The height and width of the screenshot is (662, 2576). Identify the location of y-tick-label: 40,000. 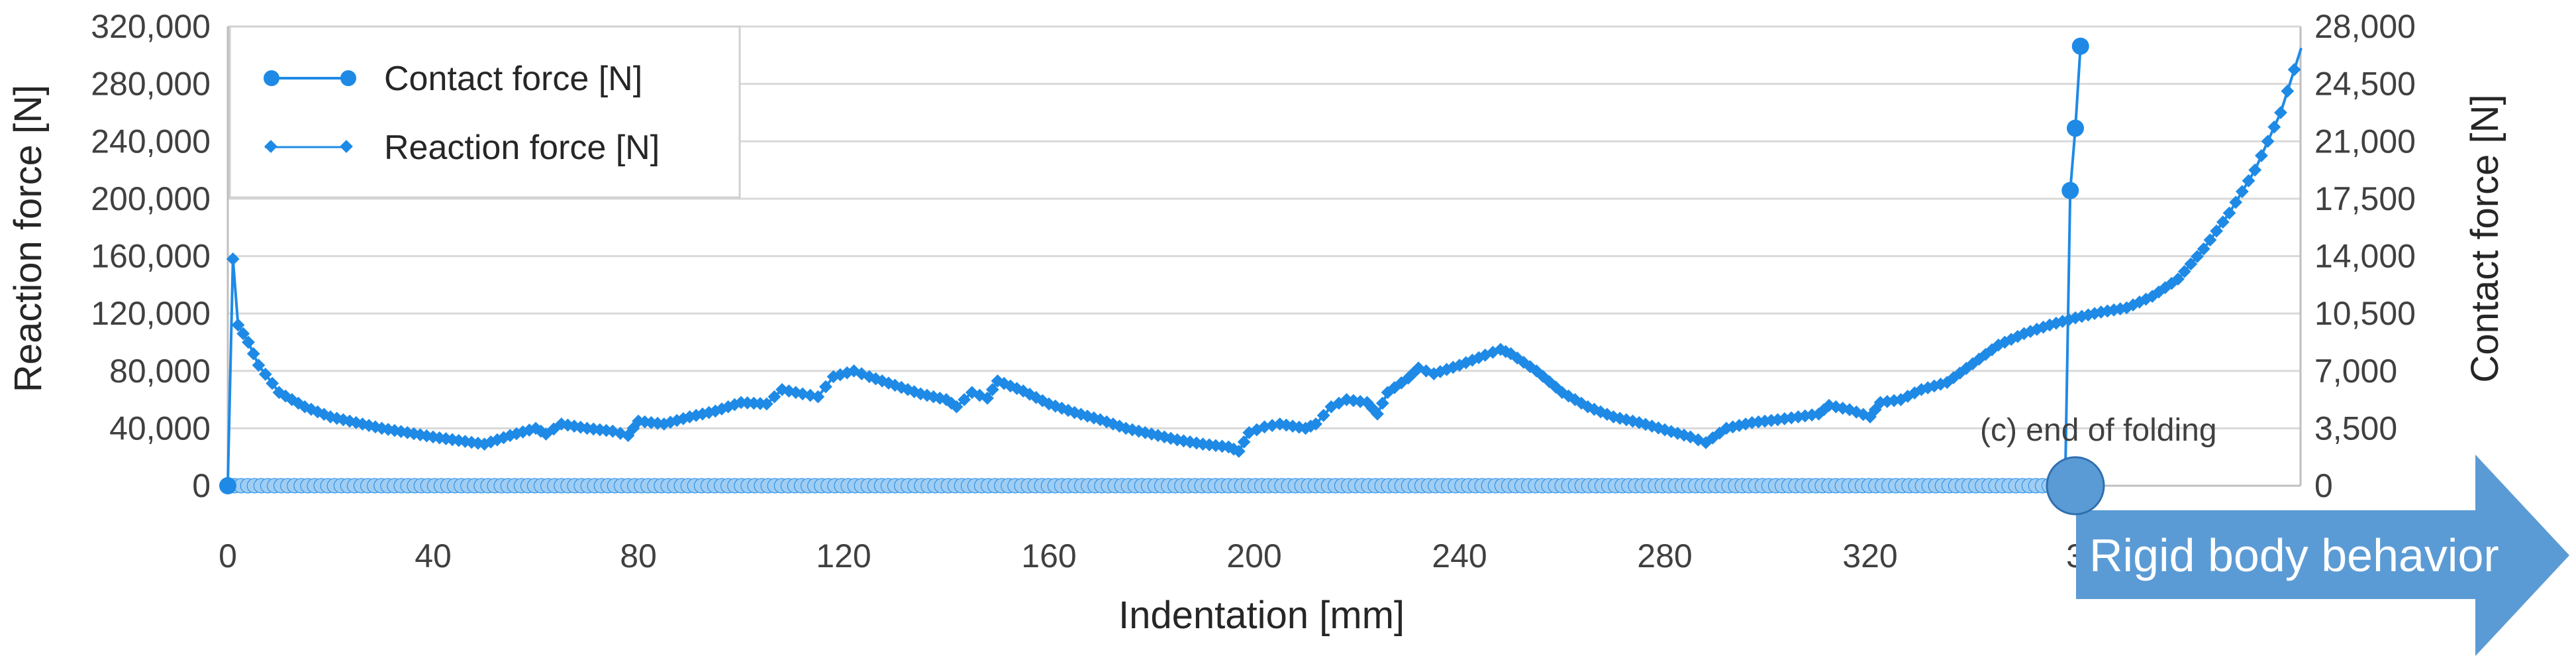
(160, 428).